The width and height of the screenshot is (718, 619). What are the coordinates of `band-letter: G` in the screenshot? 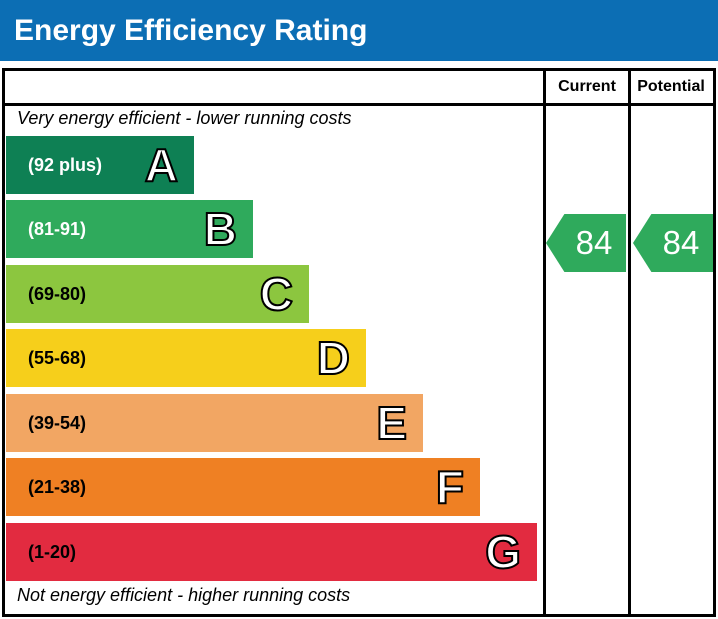 It's located at (503, 552).